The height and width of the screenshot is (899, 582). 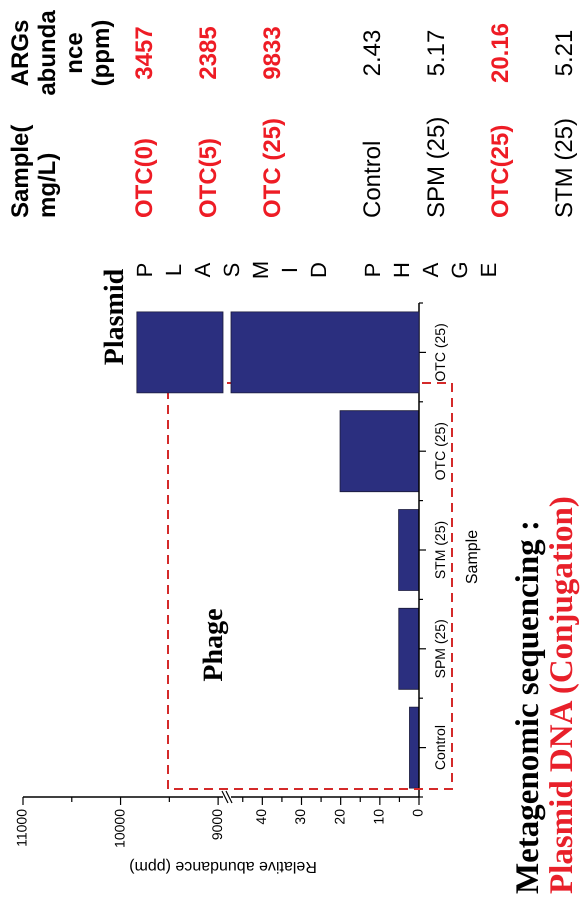 What do you see at coordinates (378, 816) in the screenshot?
I see `x-tick-label: 10` at bounding box center [378, 816].